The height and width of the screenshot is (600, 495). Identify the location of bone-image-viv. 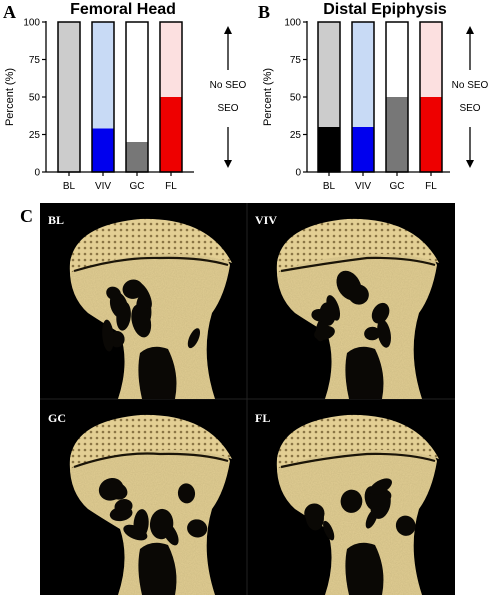
(357, 308).